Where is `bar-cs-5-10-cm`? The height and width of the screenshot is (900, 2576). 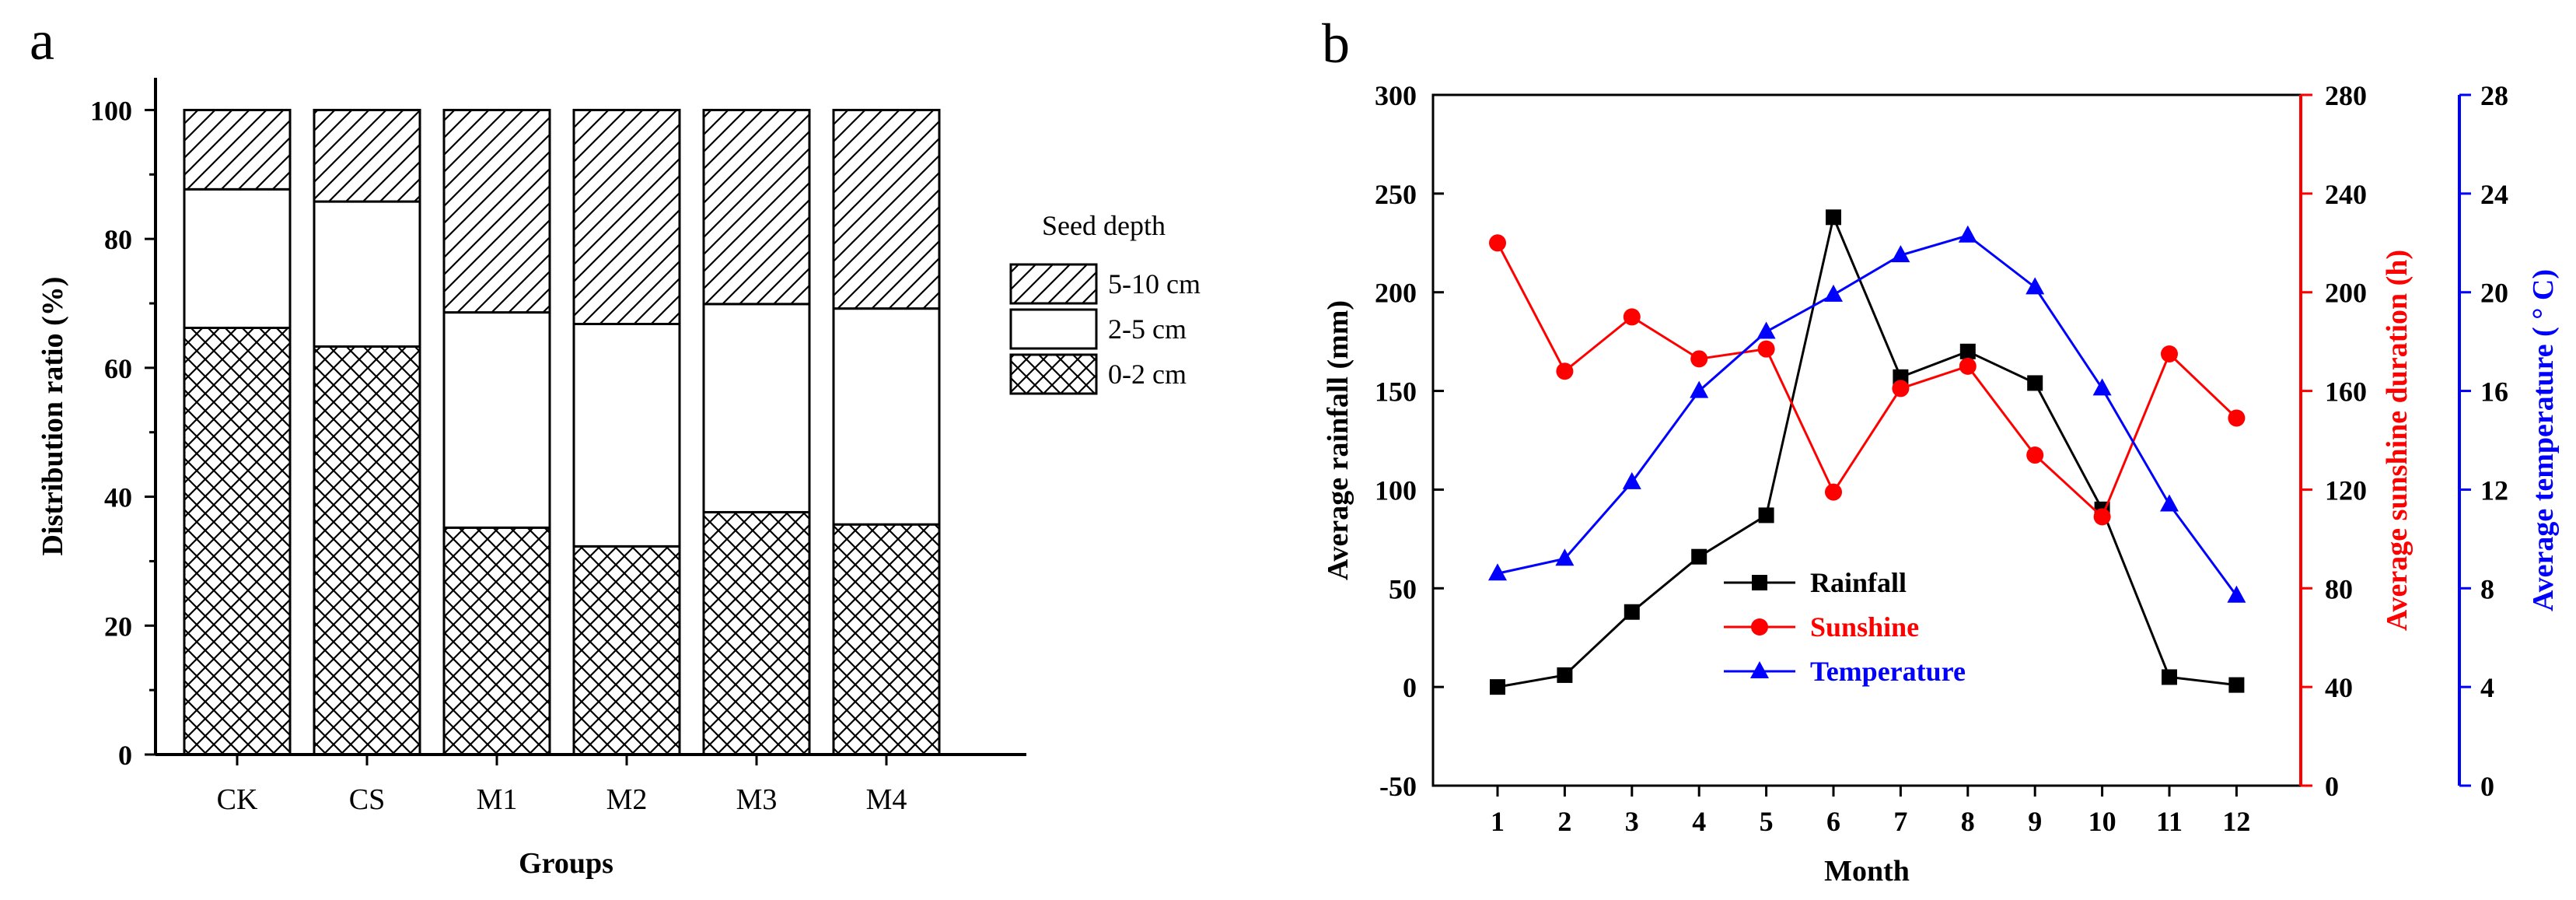
bar-cs-5-10-cm is located at coordinates (367, 156).